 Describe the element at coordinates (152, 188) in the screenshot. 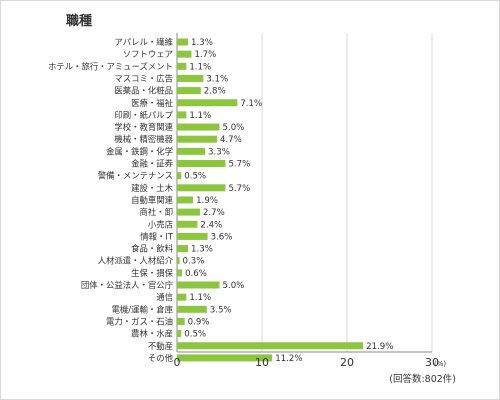

I see `category-label-12: 建設・土木` at that location.